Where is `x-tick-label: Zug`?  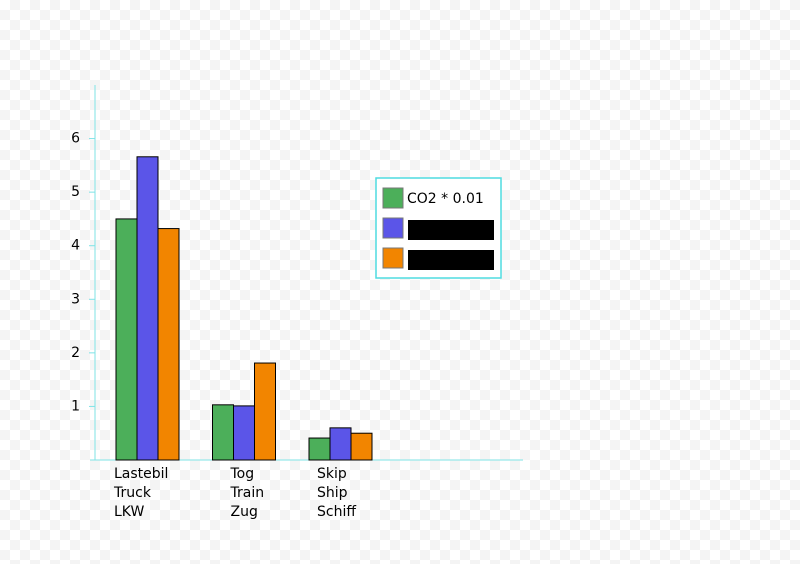 x-tick-label: Zug is located at coordinates (244, 512).